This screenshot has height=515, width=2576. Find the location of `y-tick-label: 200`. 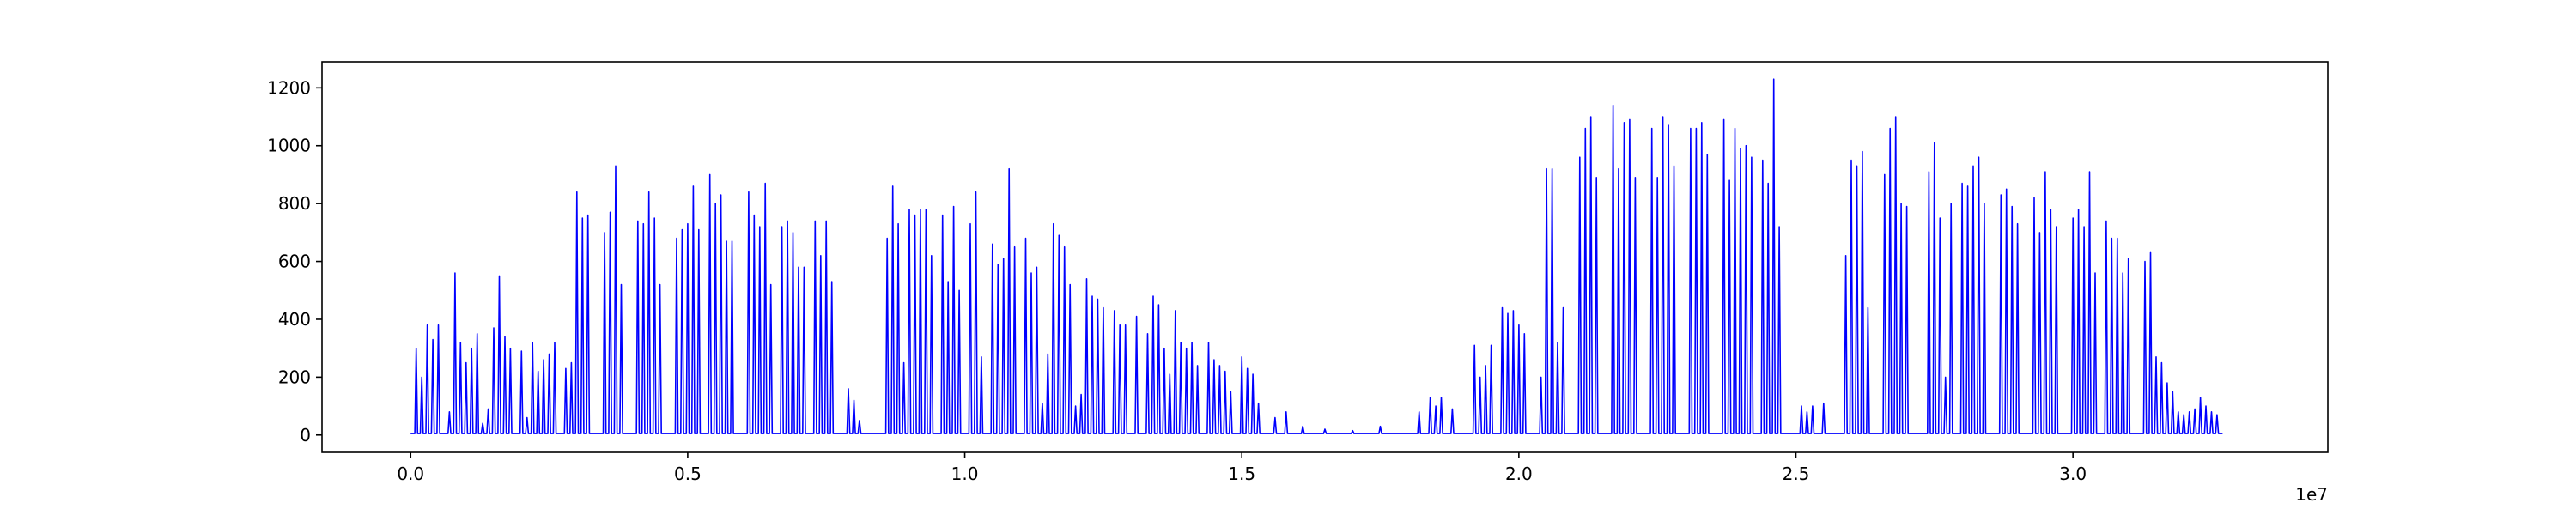

y-tick-label: 200 is located at coordinates (294, 377).